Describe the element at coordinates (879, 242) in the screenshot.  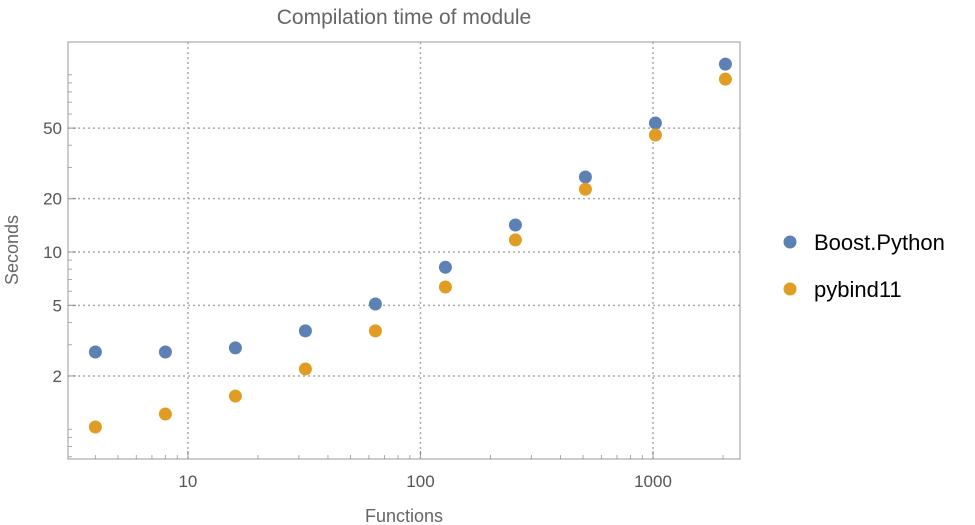
I see `legend-label: Boost.Python` at that location.